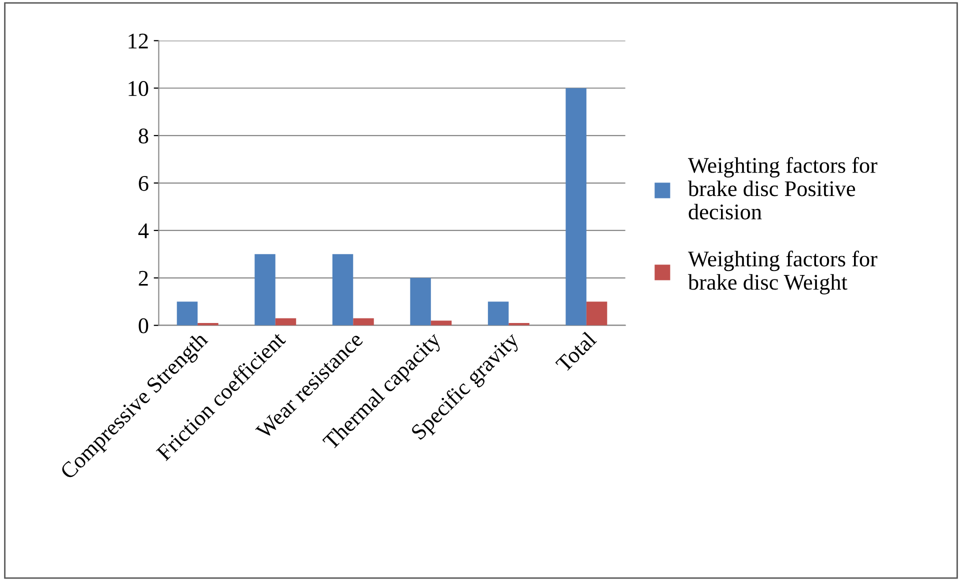  I want to click on legend-label: Weighting factors for brake disc Positive decision, so click(783, 188).